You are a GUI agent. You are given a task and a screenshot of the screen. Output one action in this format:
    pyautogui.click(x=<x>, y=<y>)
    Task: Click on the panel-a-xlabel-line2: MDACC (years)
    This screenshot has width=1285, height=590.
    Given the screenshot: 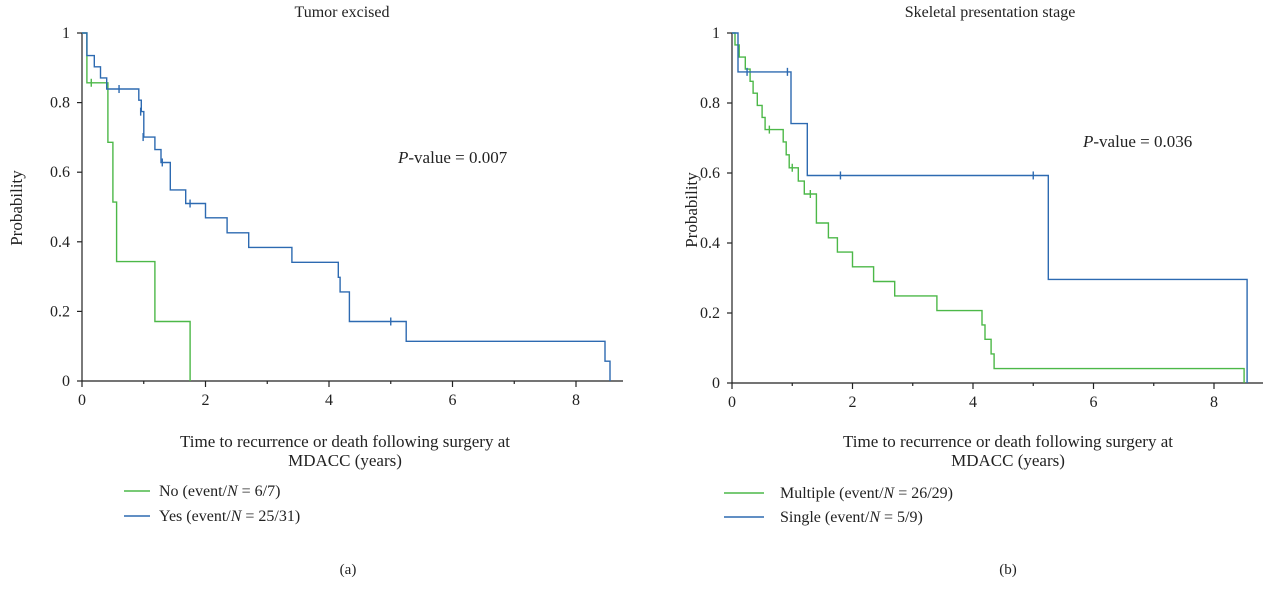 What is the action you would take?
    pyautogui.click(x=345, y=460)
    